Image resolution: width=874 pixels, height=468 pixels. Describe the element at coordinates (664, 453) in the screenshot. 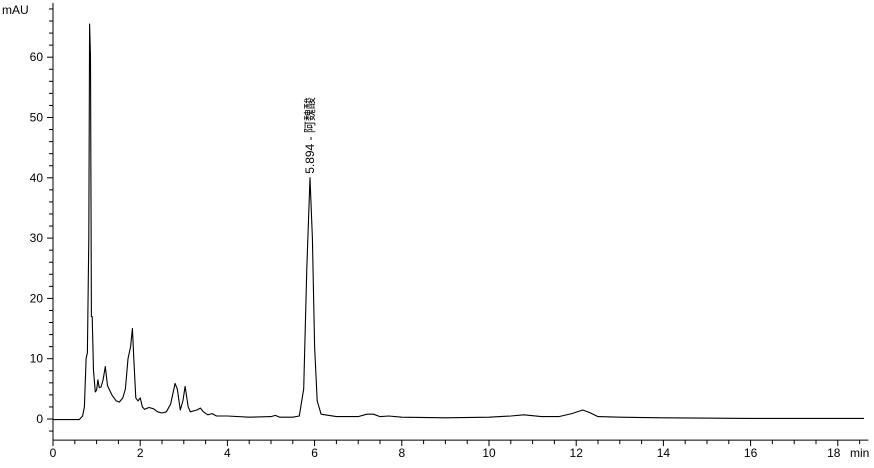

I see `x-tick-label: 14` at that location.